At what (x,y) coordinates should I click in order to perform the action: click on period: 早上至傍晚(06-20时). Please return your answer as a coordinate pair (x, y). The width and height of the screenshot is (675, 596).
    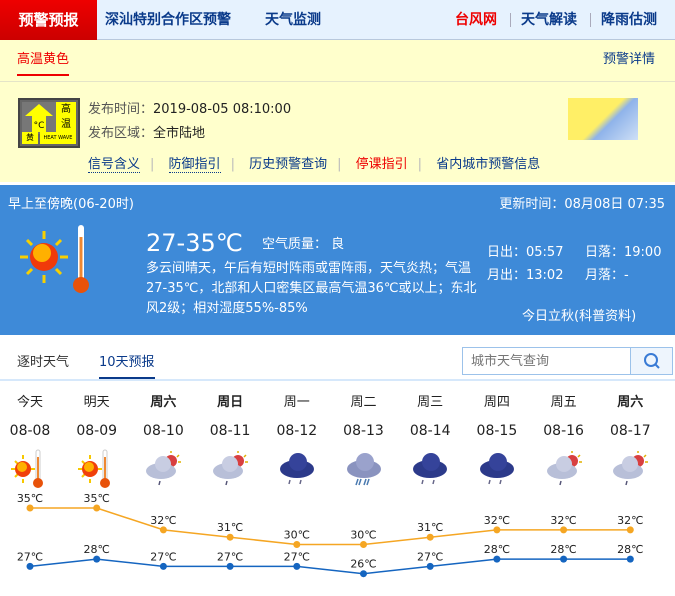
    Looking at the image, I should click on (71, 204).